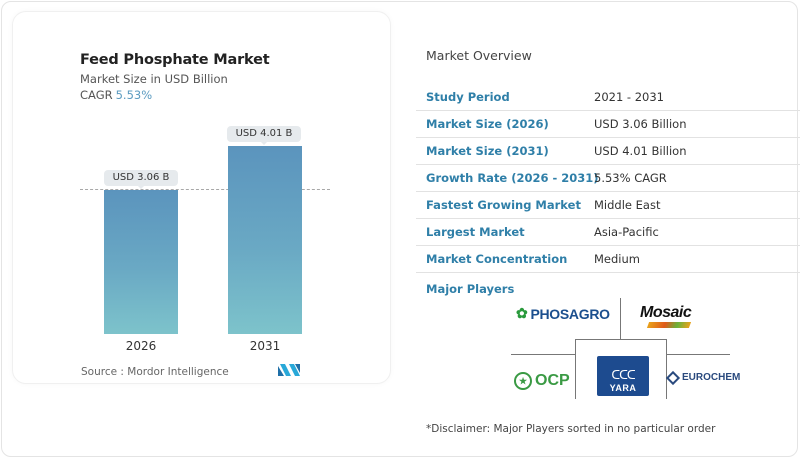 The width and height of the screenshot is (800, 459). Describe the element at coordinates (702, 377) in the screenshot. I see `eurochem-logo: EUROCHEM` at that location.